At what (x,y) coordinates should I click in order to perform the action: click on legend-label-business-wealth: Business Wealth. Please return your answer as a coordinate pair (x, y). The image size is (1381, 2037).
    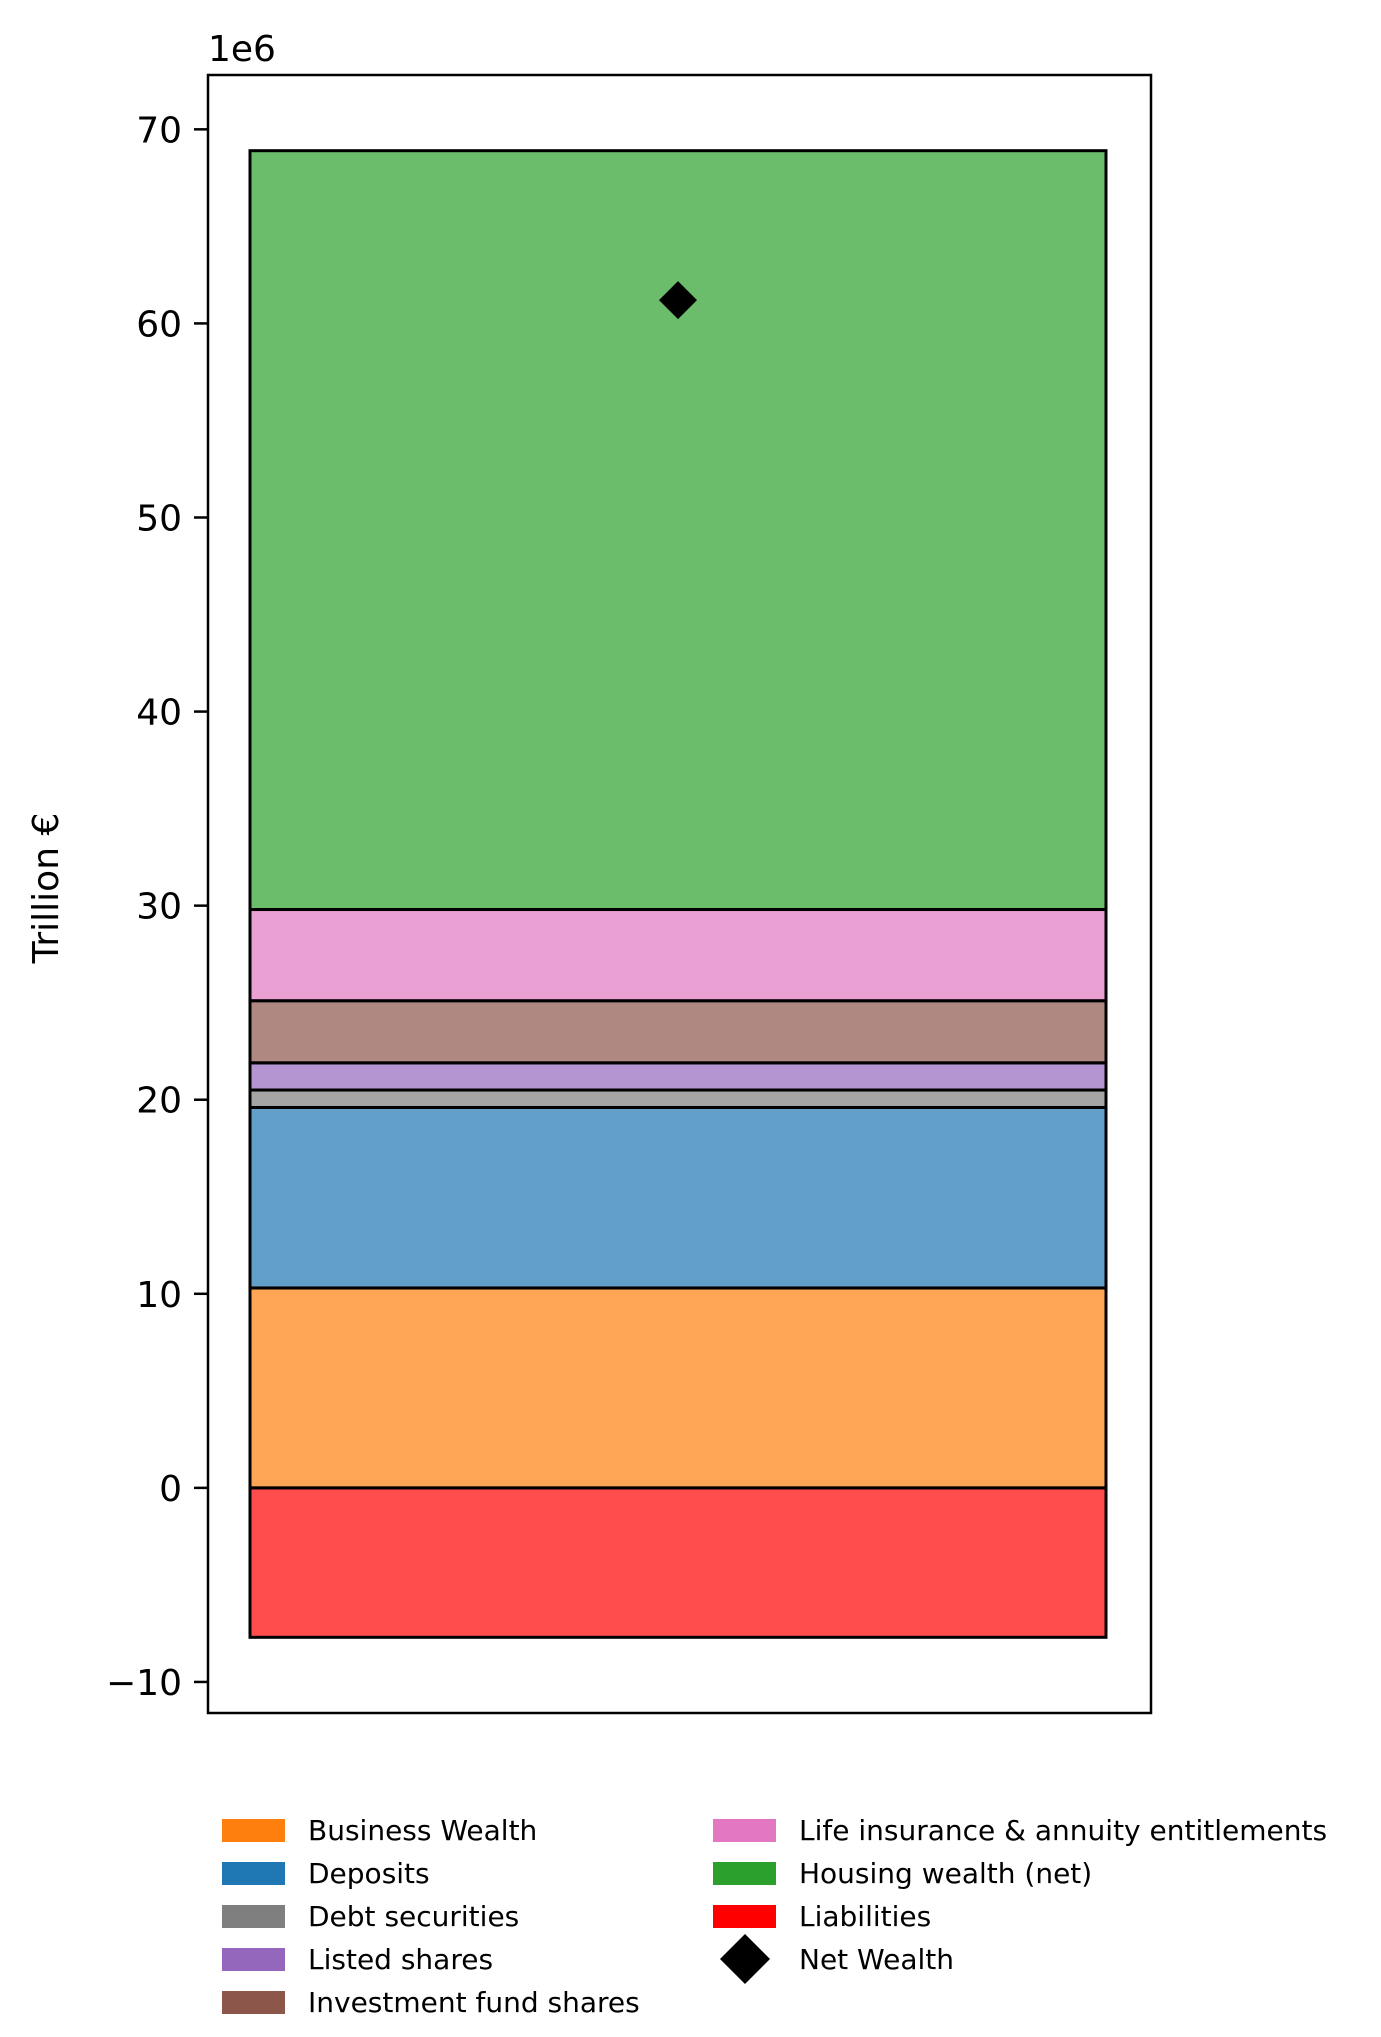
    Looking at the image, I should click on (422, 1830).